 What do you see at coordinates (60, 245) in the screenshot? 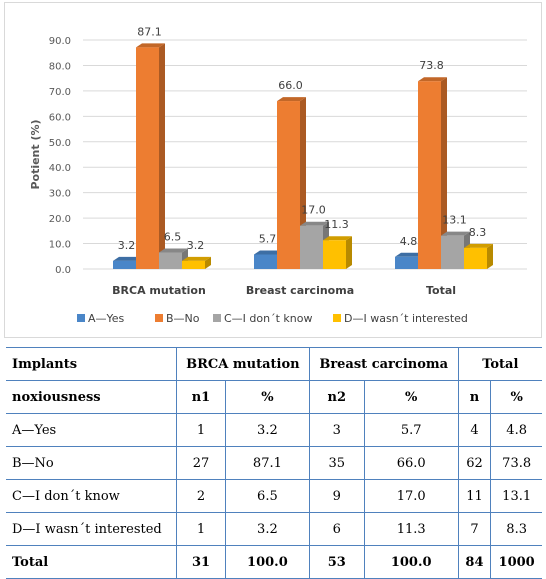
I see `y-tick-label: 10.0` at bounding box center [60, 245].